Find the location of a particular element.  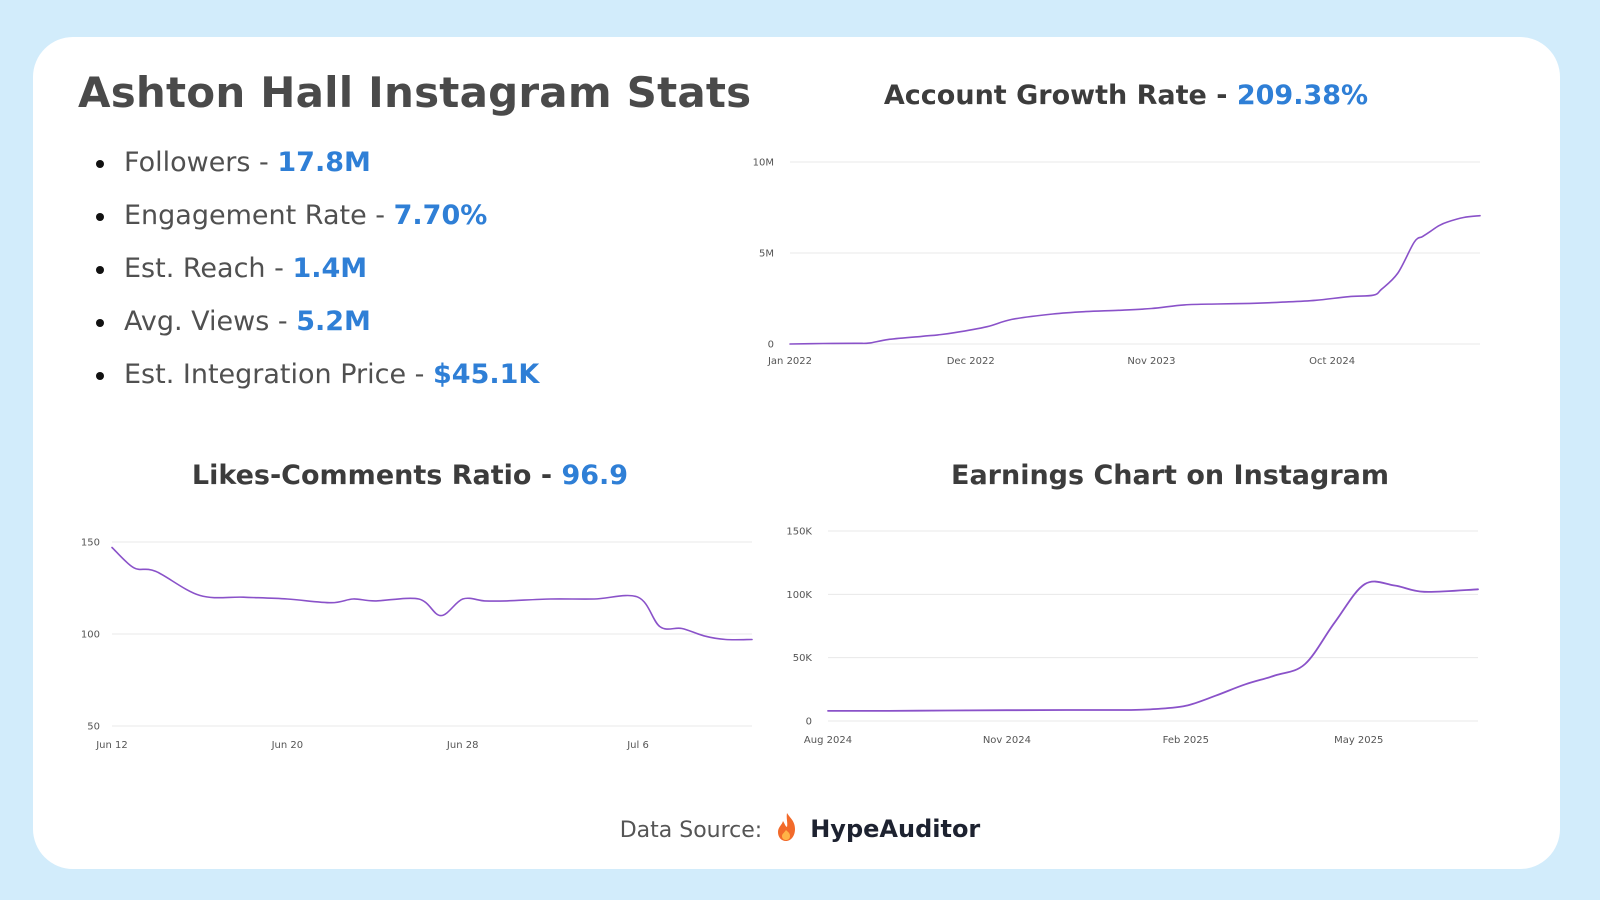

growth-chart-title-label: Account Growth Rate - is located at coordinates (1060, 95).